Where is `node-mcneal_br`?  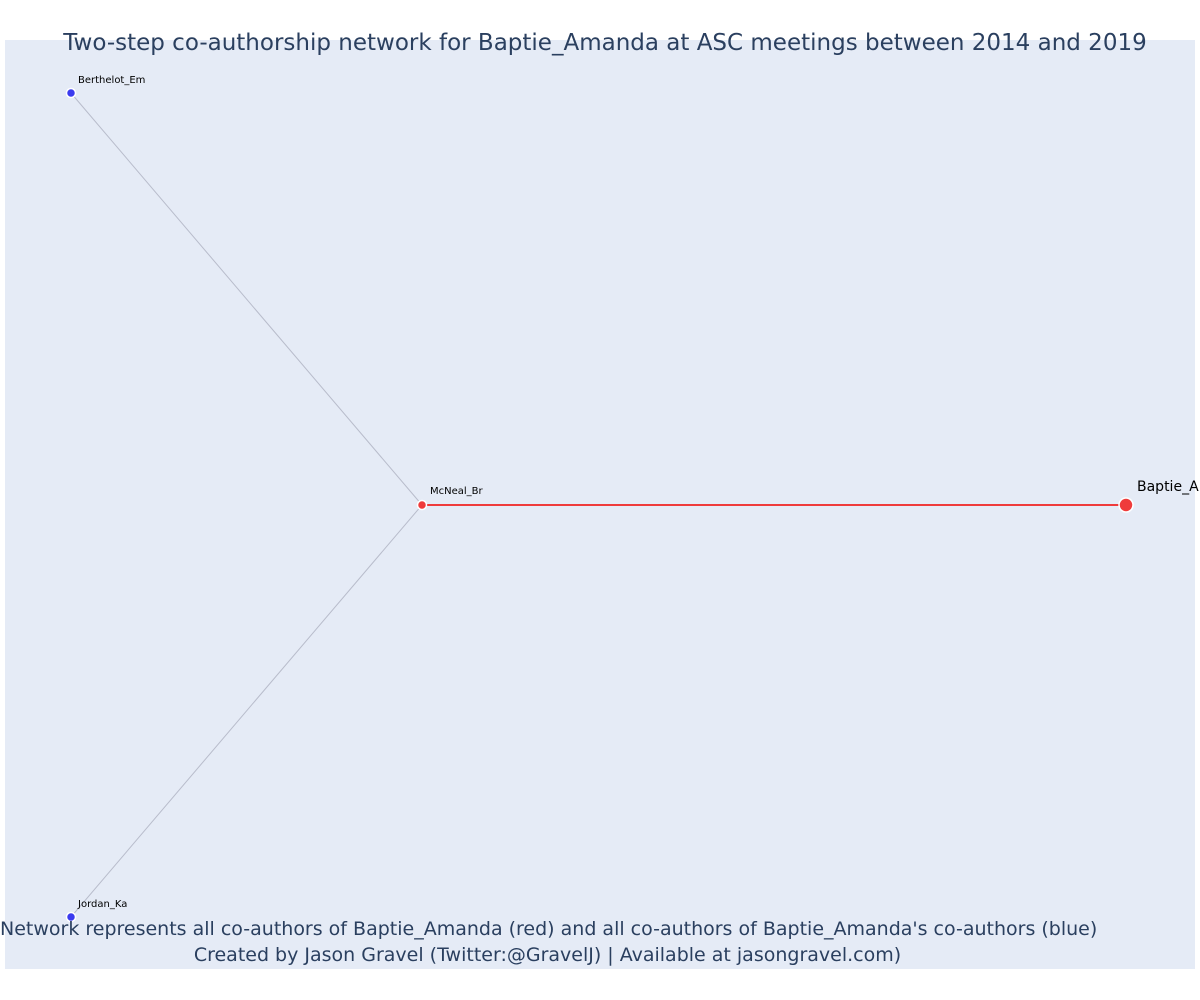
node-mcneal_br is located at coordinates (422, 505).